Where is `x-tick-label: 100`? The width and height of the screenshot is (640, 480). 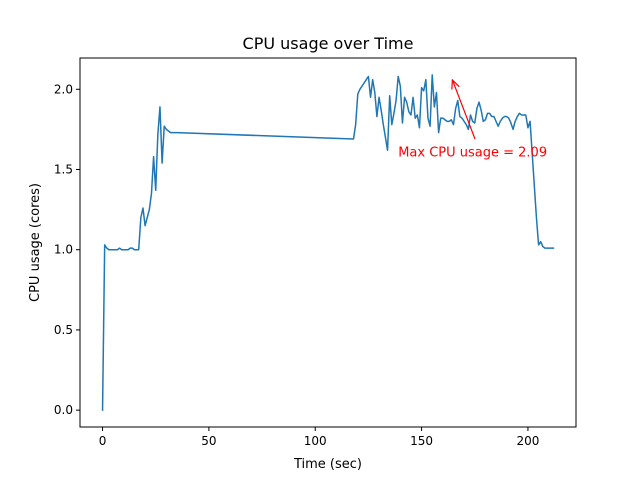
x-tick-label: 100 is located at coordinates (315, 441).